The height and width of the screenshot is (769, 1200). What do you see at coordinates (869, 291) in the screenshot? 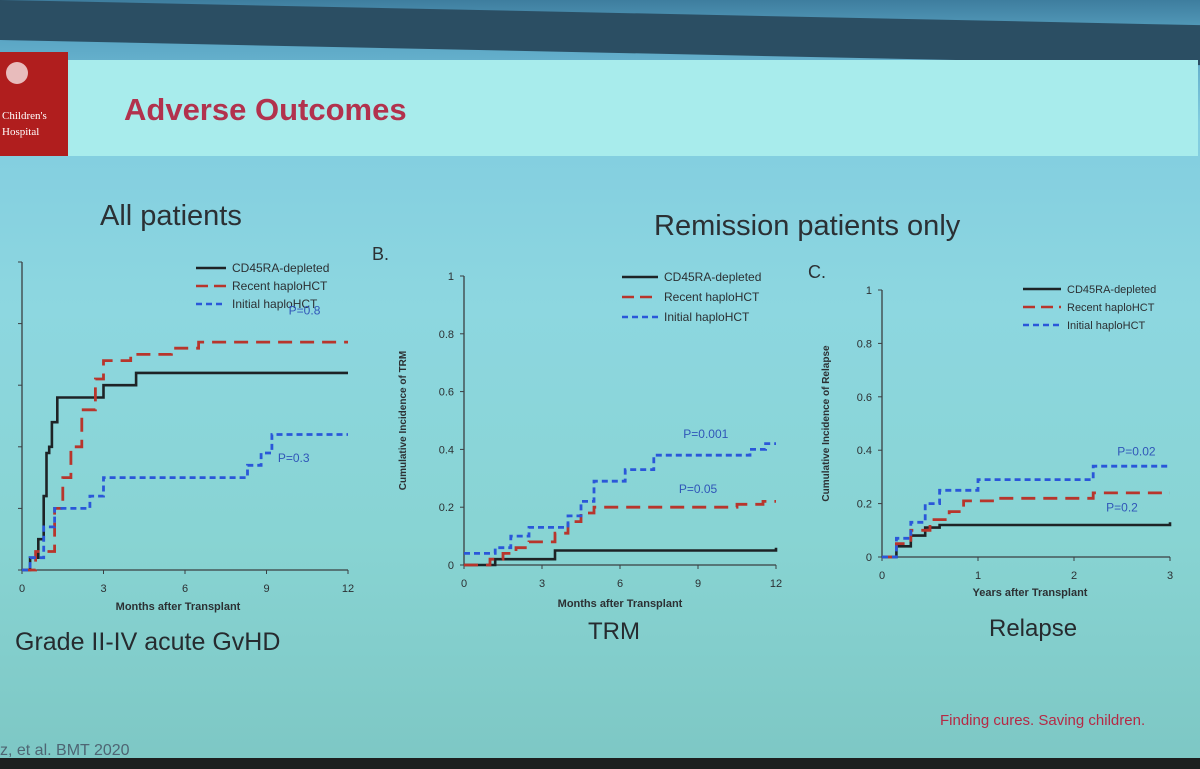
I see `chart-c-y-tick-label: 1` at bounding box center [869, 291].